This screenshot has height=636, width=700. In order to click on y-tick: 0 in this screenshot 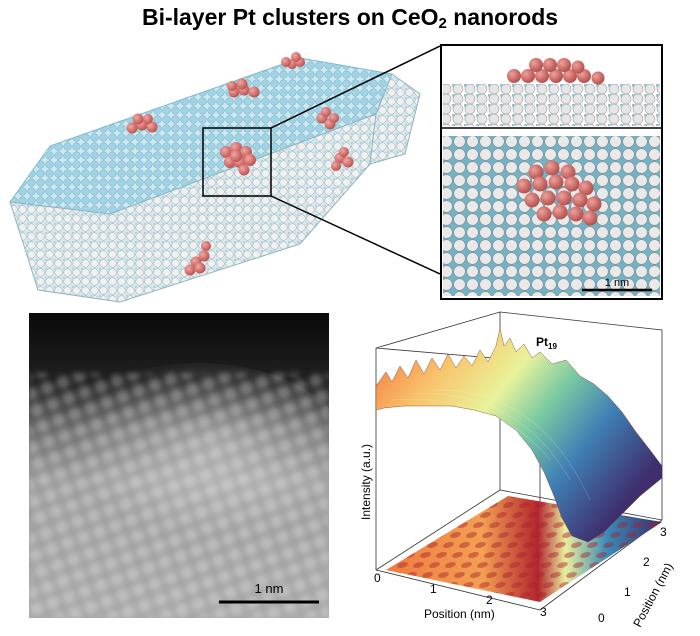, I will do `click(601, 618)`.